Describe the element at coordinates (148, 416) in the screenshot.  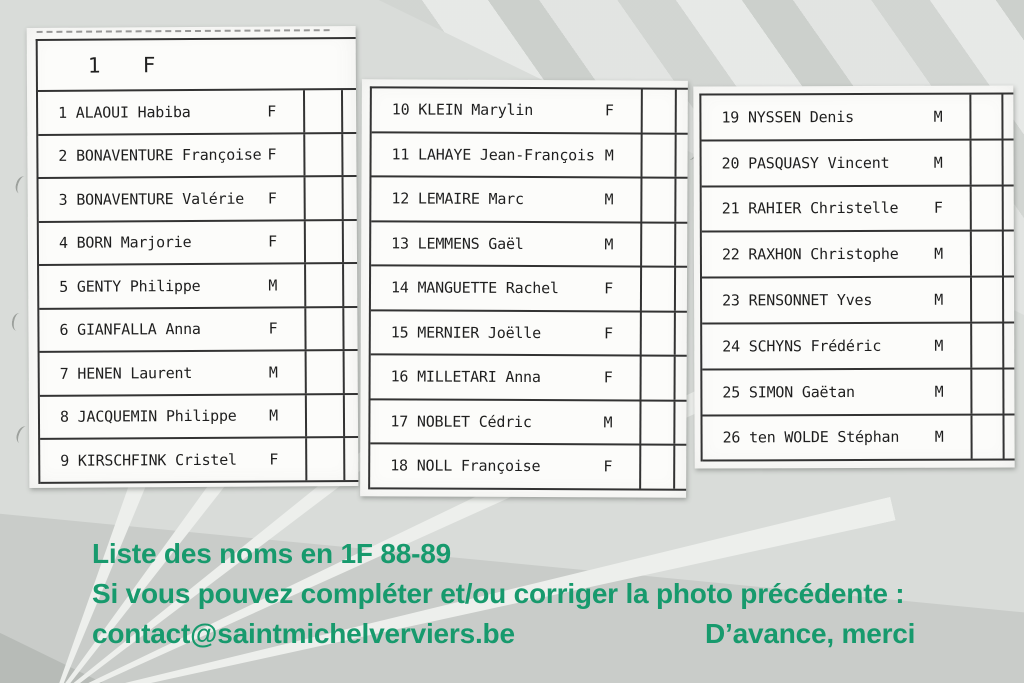
I see `student-name: 8 JACQUEMIN Philippe` at that location.